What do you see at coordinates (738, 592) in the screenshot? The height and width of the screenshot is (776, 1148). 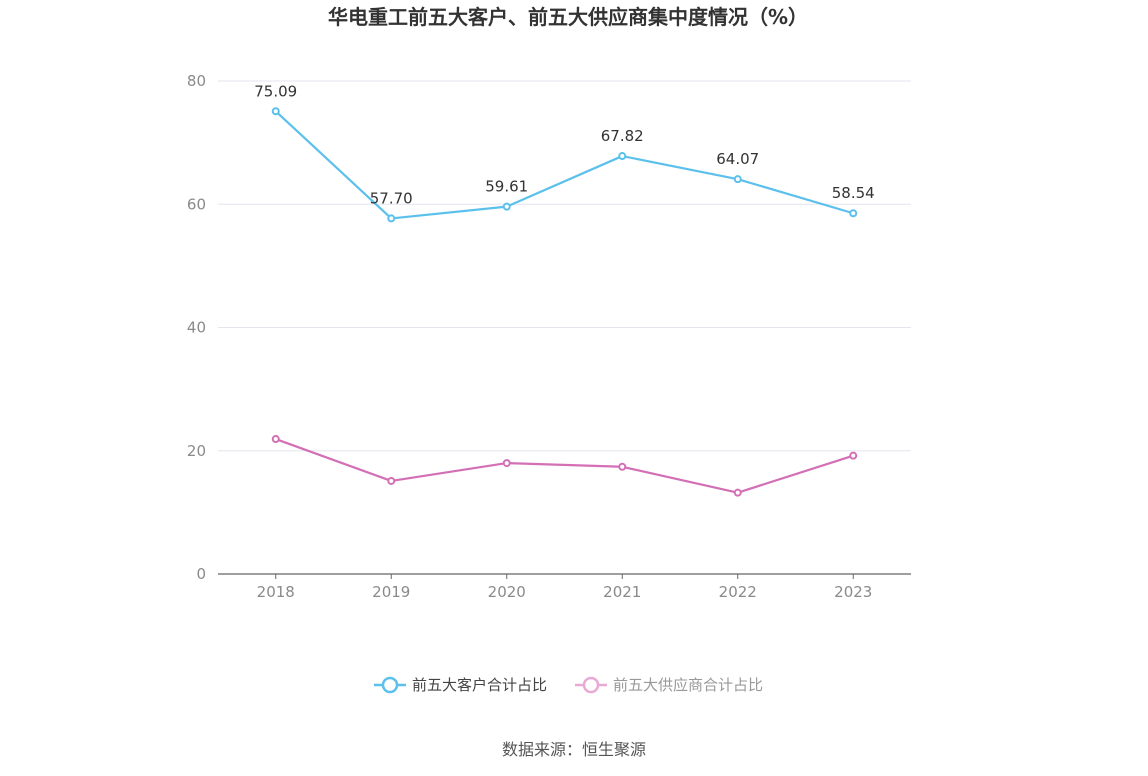 I see `x-tick-label: 2022` at bounding box center [738, 592].